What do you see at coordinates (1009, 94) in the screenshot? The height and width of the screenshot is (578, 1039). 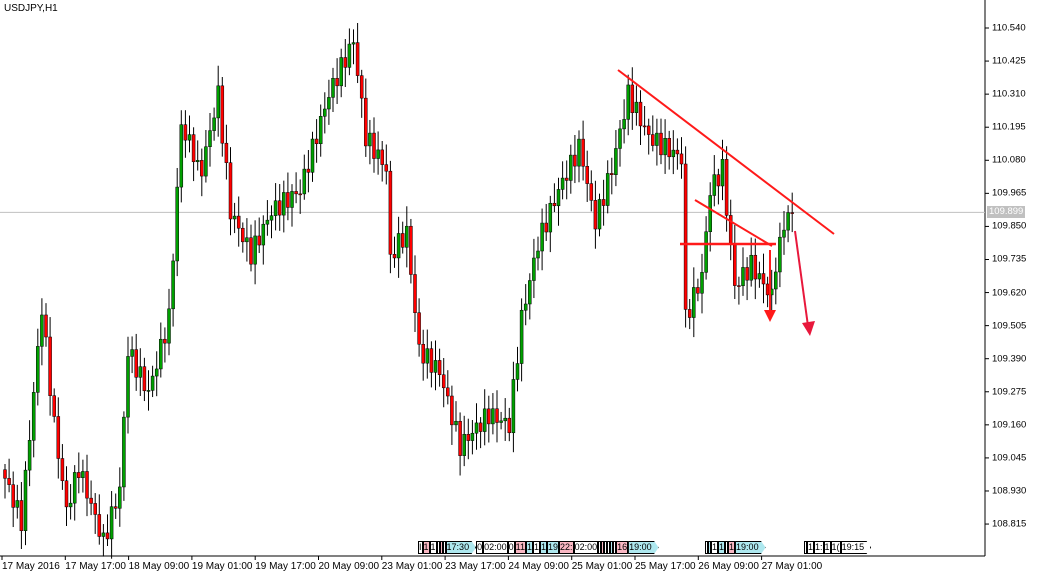 I see `price-tick-label: 110.310` at bounding box center [1009, 94].